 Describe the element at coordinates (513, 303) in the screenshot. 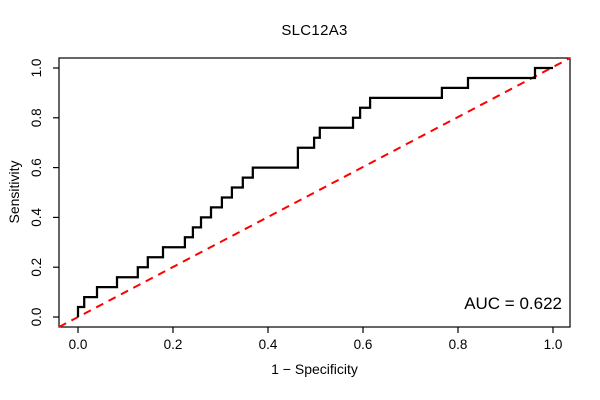

I see `auc-annotation: AUC = 0.622` at that location.